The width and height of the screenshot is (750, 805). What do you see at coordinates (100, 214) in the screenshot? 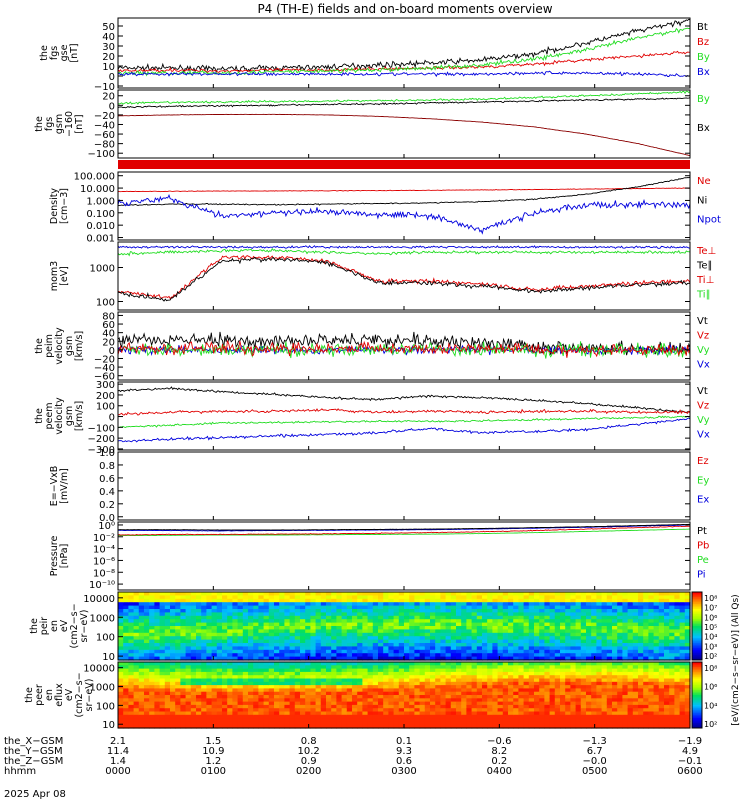
I see `ytick-label-density: 0.100` at bounding box center [100, 214].